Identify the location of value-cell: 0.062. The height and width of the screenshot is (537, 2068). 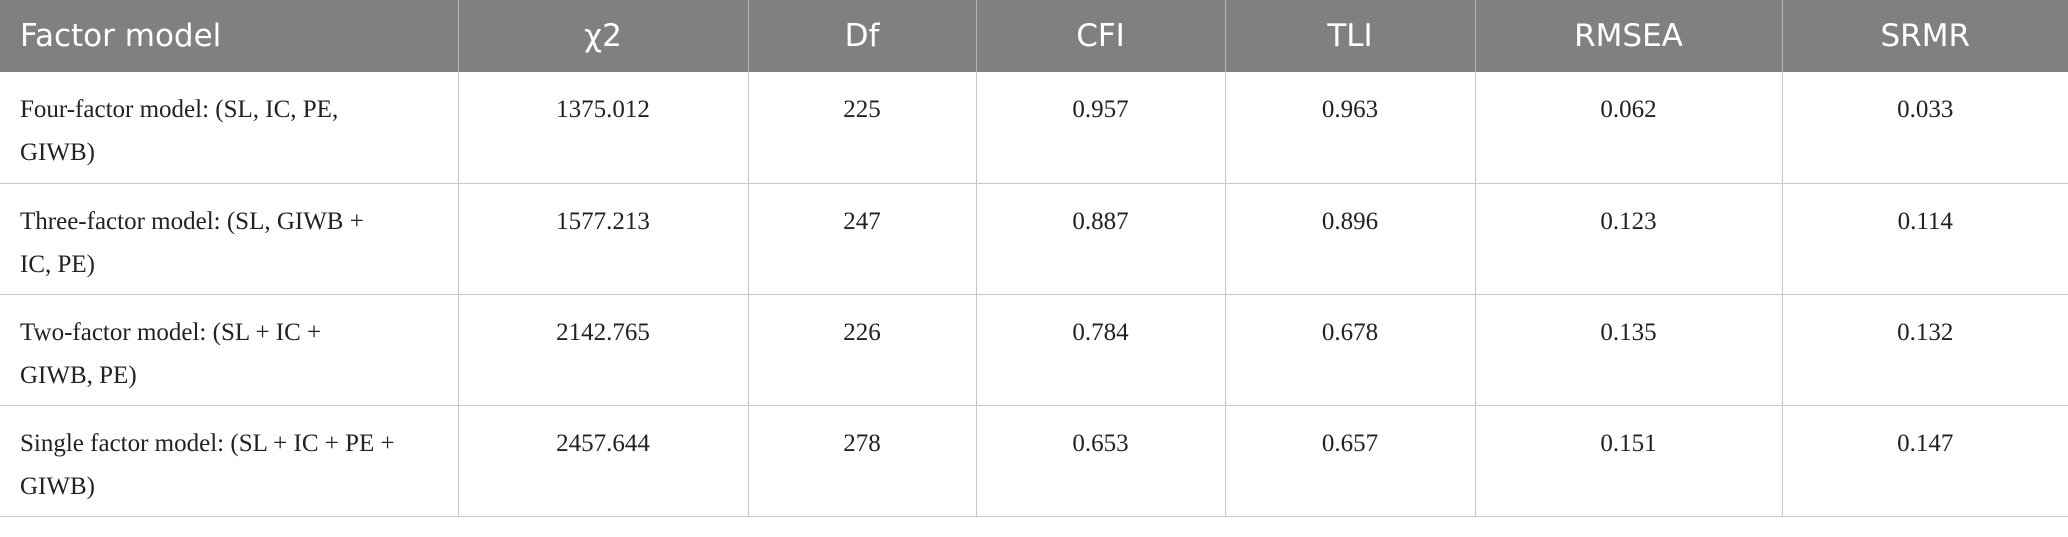
(1629, 128).